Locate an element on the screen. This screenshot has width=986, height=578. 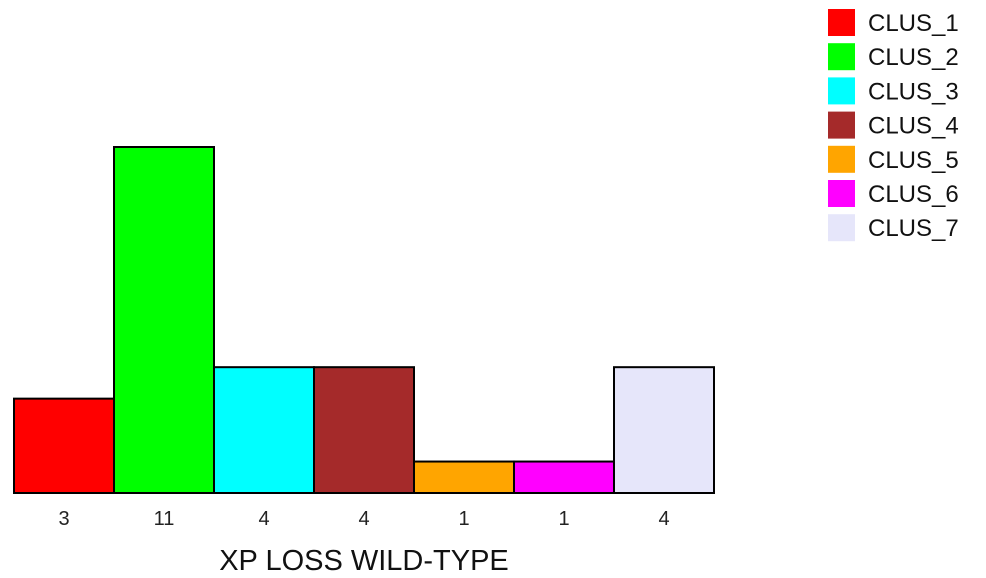
legend-entry-label: CLUS_2 is located at coordinates (913, 57).